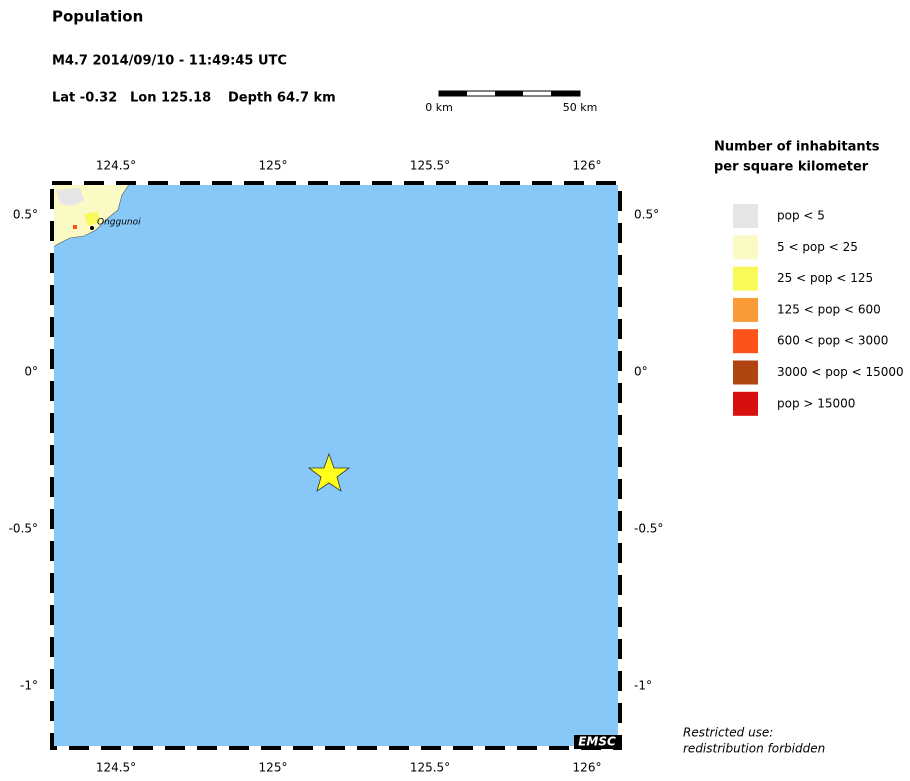  What do you see at coordinates (801, 216) in the screenshot?
I see `legend-label: pop < 5` at bounding box center [801, 216].